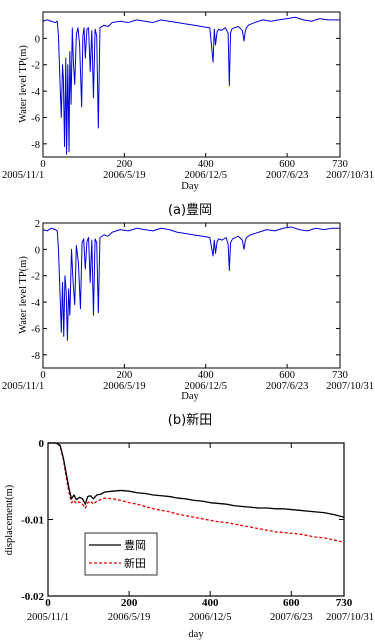 The height and width of the screenshot is (642, 375). I want to click on panel-c-legend: 豊岡 新田, so click(121, 554).